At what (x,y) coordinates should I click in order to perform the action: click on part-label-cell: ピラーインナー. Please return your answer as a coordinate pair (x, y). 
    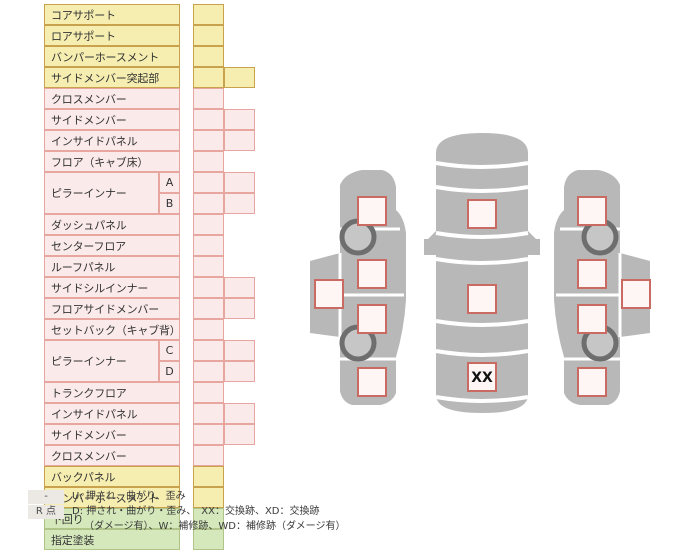
    Looking at the image, I should click on (101, 193).